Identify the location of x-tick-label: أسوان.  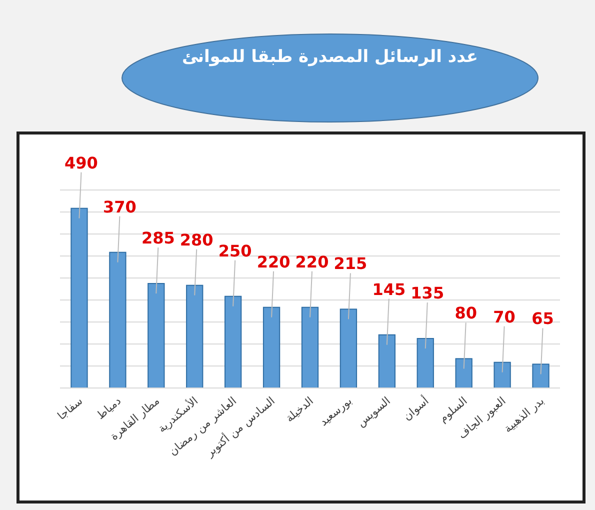
(416, 408).